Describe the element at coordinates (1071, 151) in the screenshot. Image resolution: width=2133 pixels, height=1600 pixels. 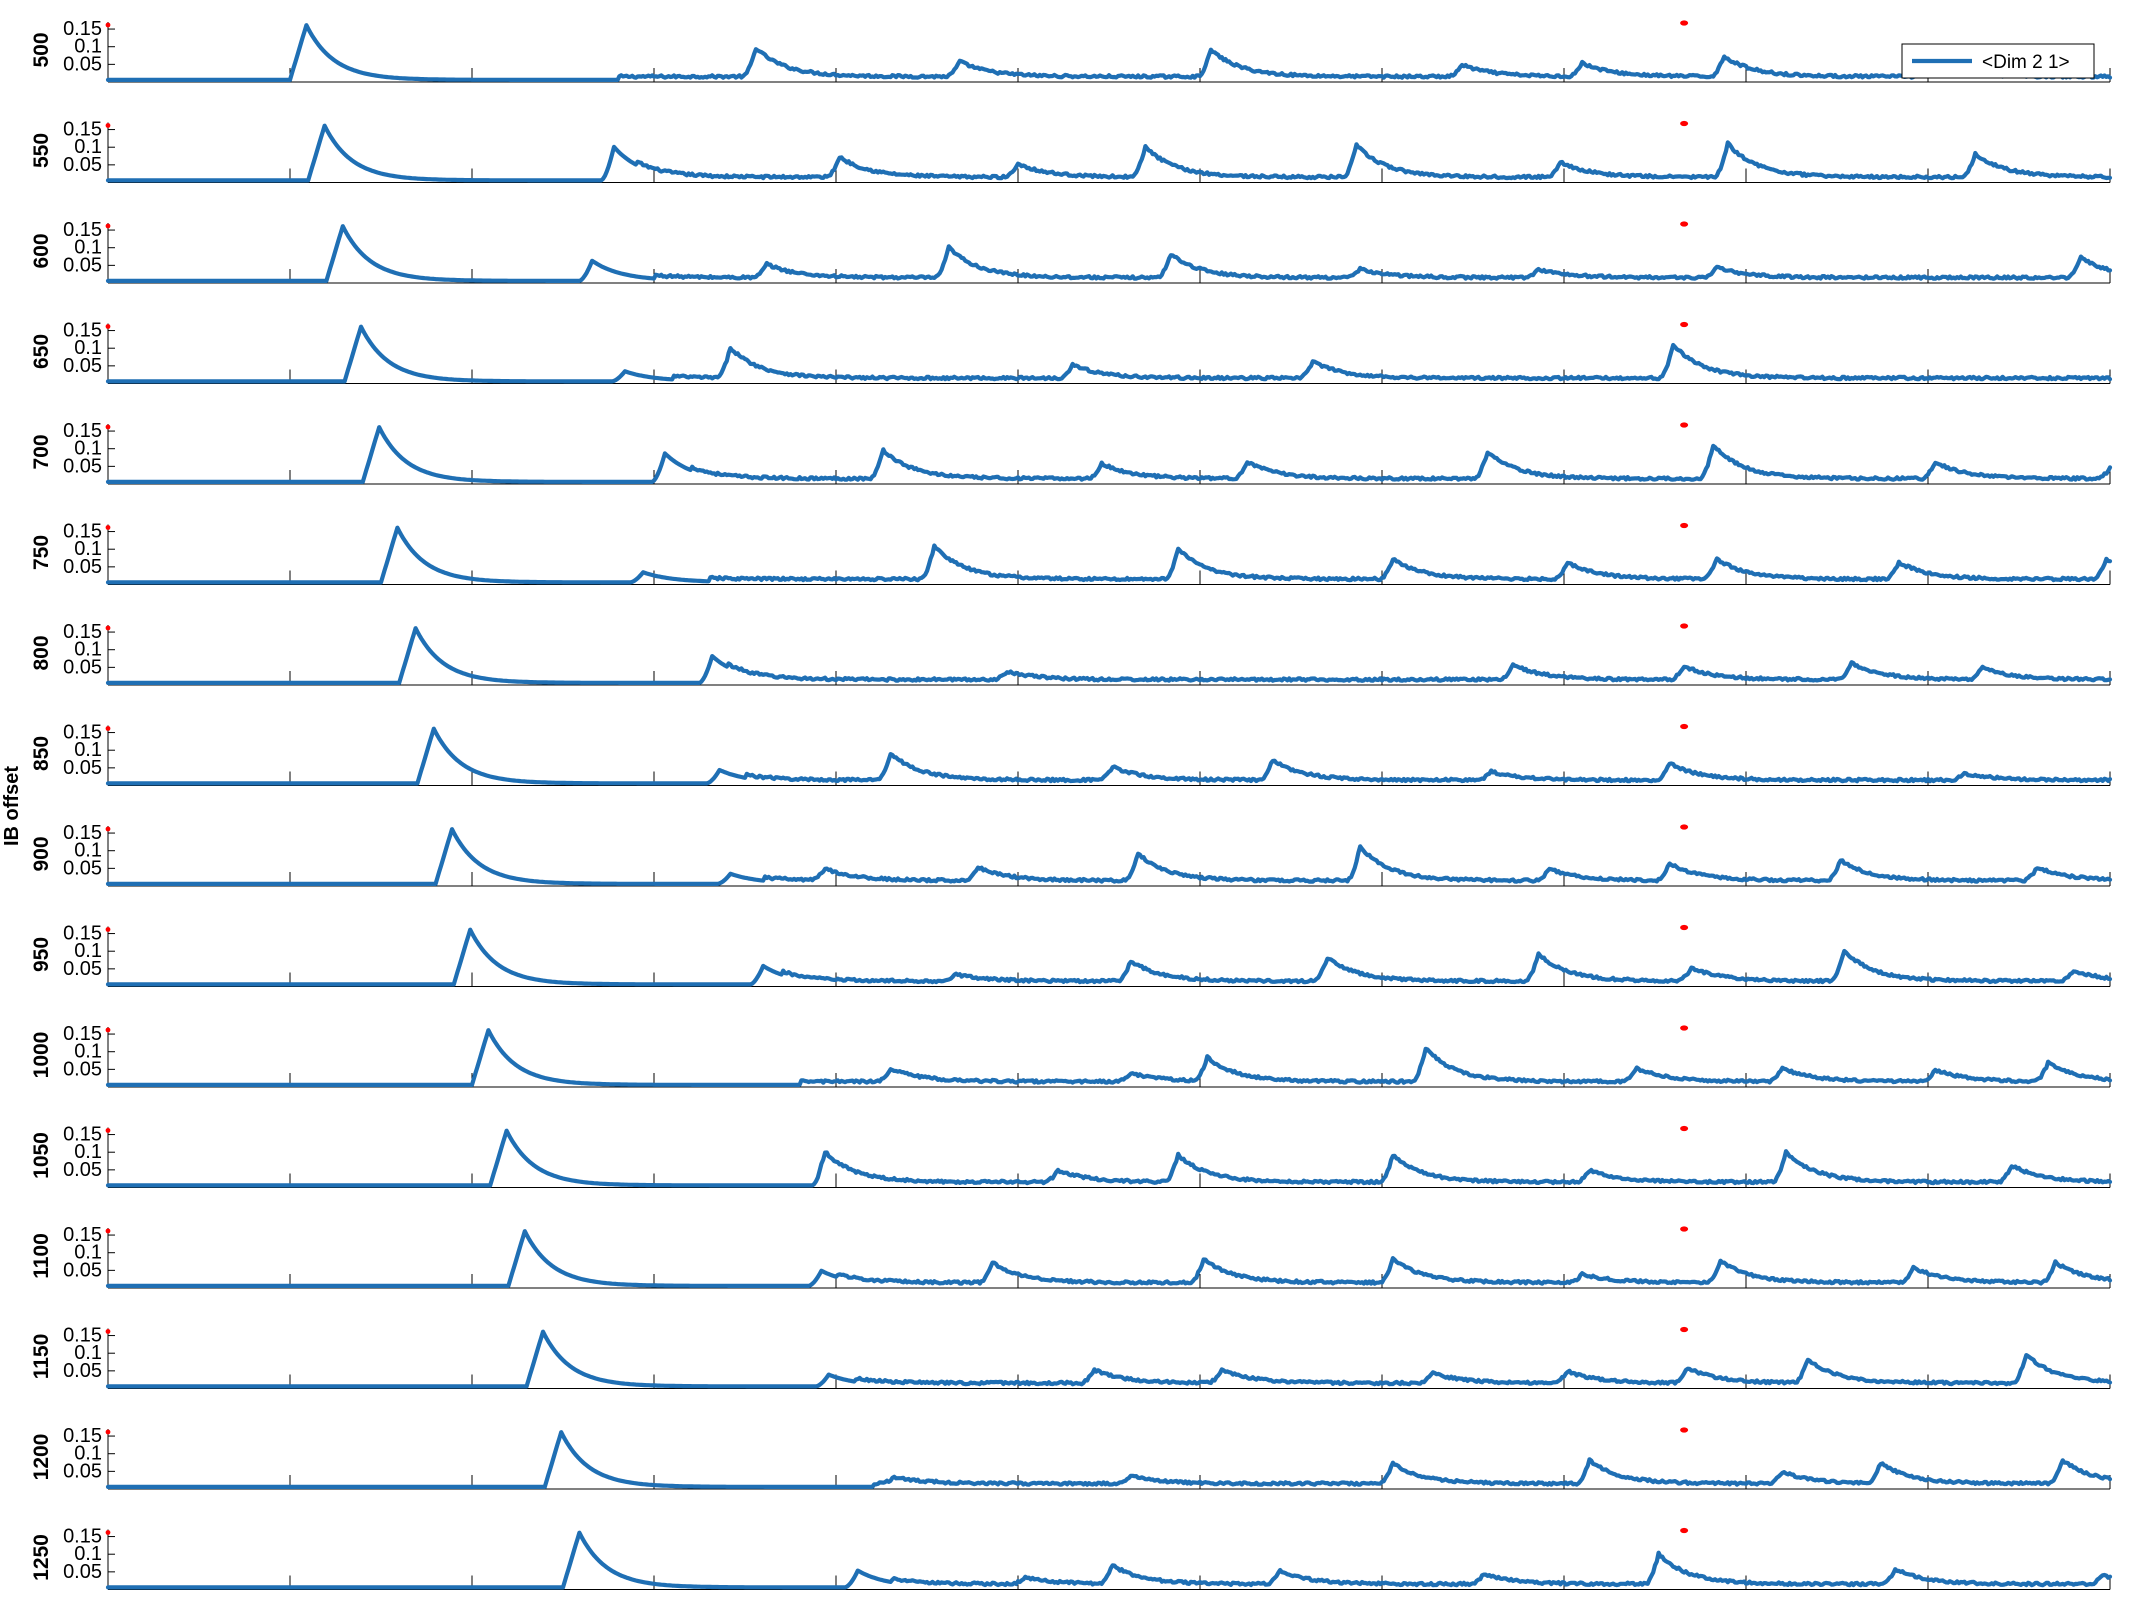
I see `row-550: 0.150.10.05 550` at that location.